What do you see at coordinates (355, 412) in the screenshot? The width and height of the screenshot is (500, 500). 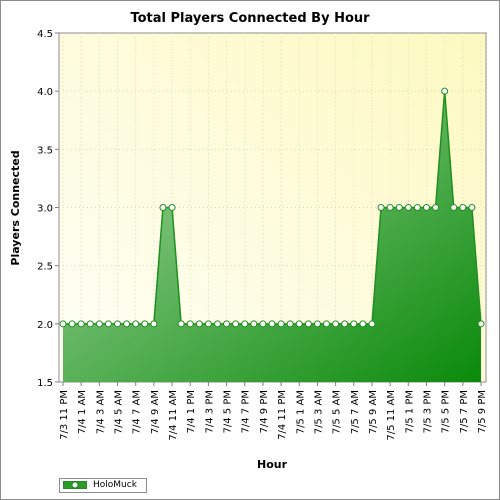 I see `x-tick-label: 7/5 7 AM` at bounding box center [355, 412].